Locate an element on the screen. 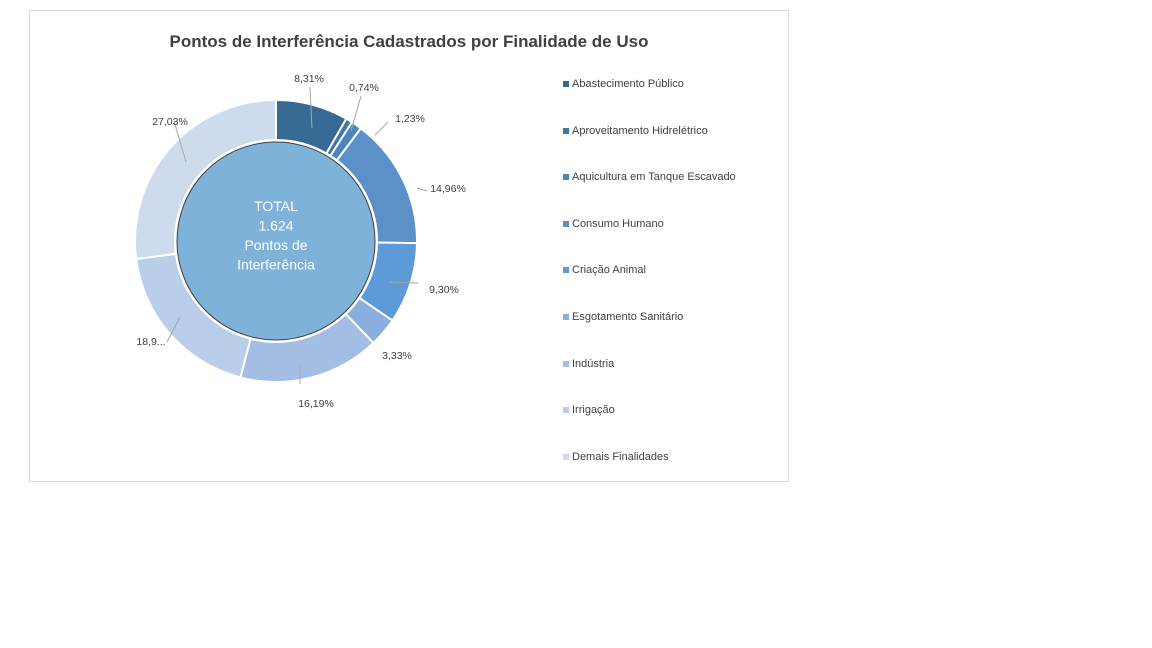  center-total-text: Interferência is located at coordinates (276, 265).